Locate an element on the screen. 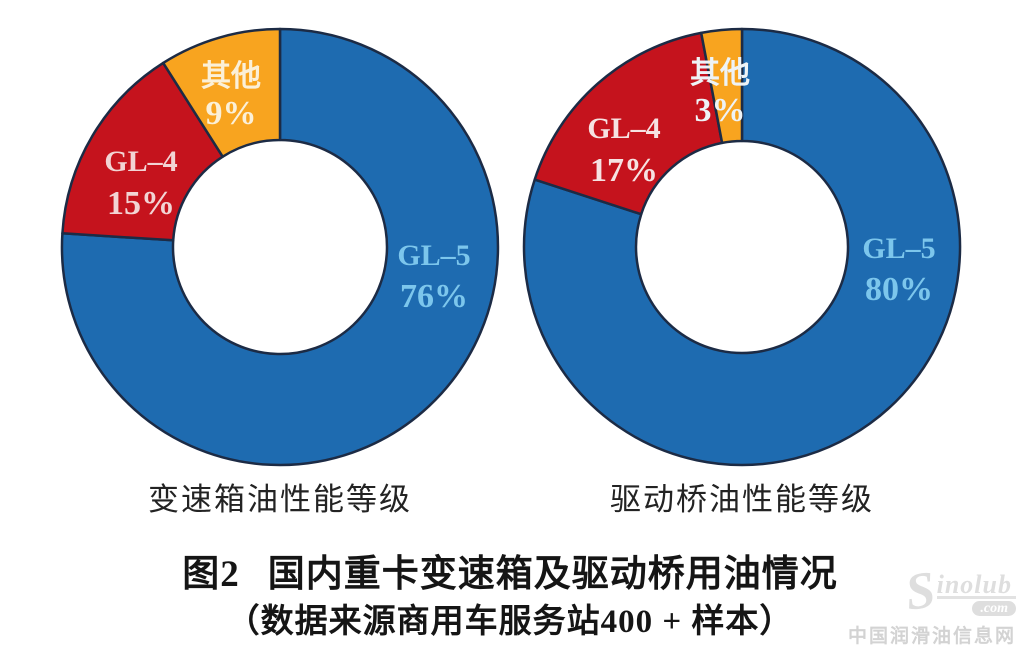 Image resolution: width=1020 pixels, height=652 pixels. sinolub-logo-right: inolub .com is located at coordinates (976, 594).